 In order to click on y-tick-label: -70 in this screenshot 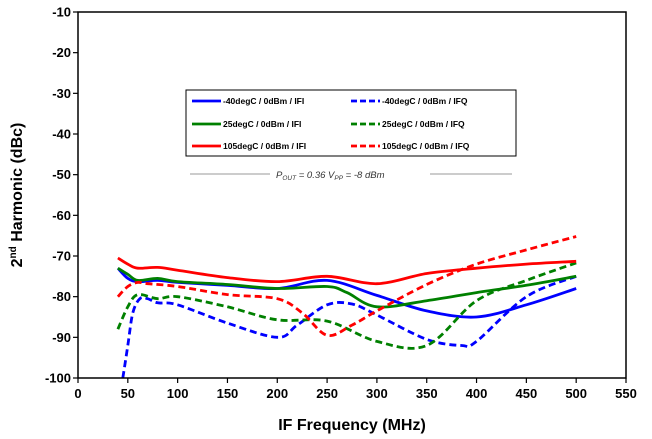, I will do `click(61, 256)`.